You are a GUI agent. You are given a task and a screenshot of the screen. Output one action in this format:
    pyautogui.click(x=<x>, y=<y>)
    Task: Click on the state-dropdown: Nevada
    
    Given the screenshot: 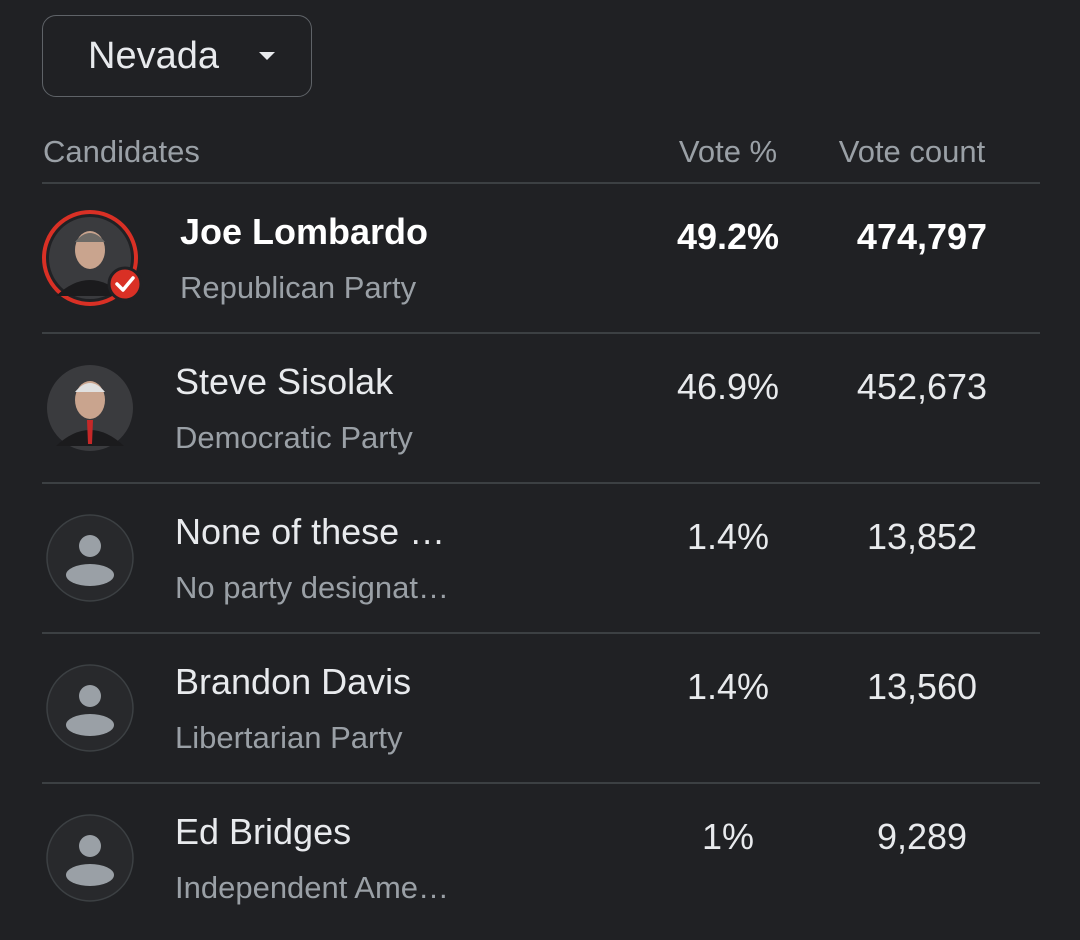 What is the action you would take?
    pyautogui.click(x=177, y=56)
    